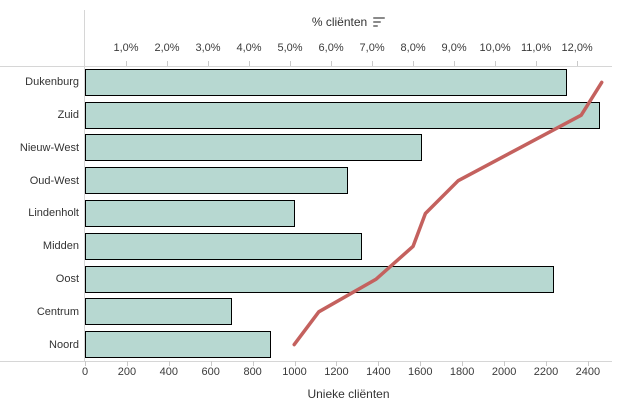 Image resolution: width=624 pixels, height=414 pixels. Describe the element at coordinates (57, 311) in the screenshot. I see `category-label: Centrum` at that location.